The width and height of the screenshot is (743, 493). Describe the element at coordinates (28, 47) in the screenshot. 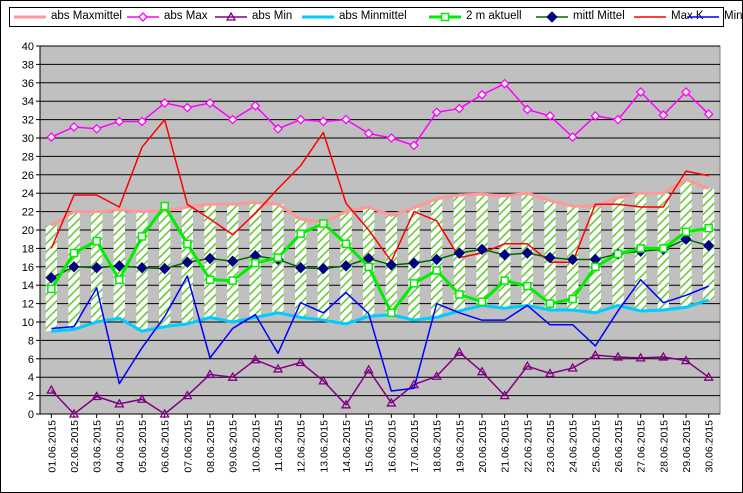

I see `y-tick-label: 40` at that location.